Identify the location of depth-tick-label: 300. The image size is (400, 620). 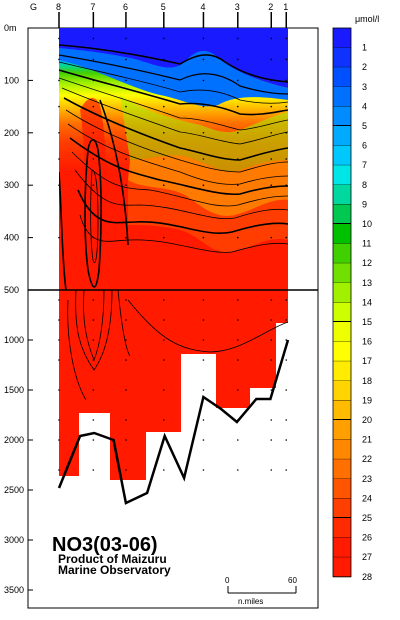
(11, 185).